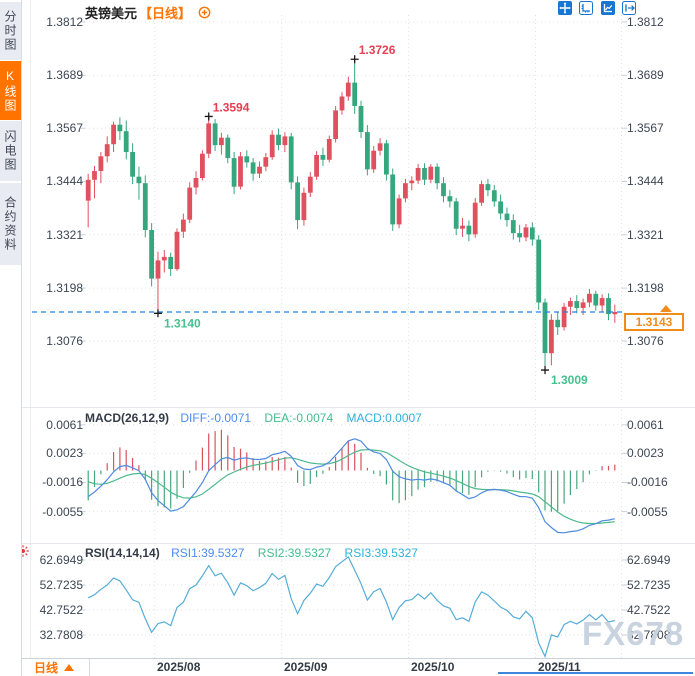 This screenshot has width=695, height=676. Describe the element at coordinates (645, 341) in the screenshot. I see `y-tick-label: 1.3076` at that location.